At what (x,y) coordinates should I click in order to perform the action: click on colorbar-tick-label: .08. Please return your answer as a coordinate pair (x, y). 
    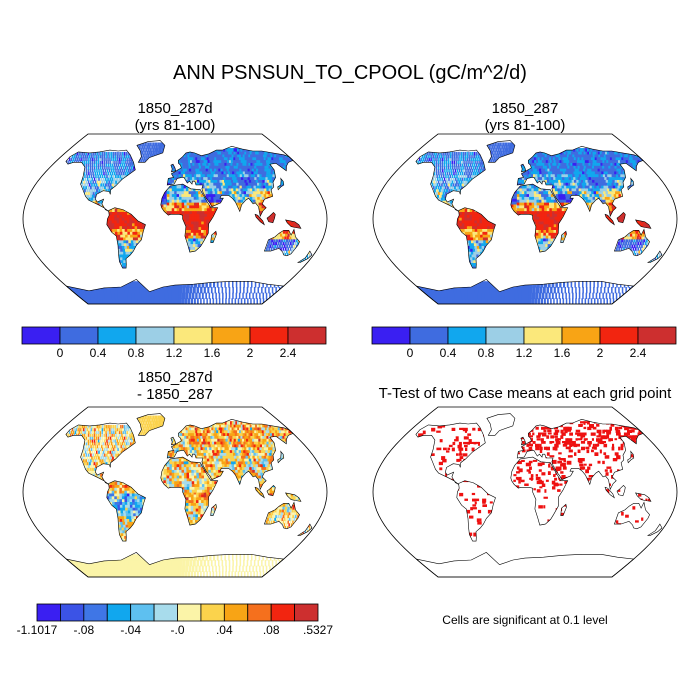
    Looking at the image, I should click on (271, 630).